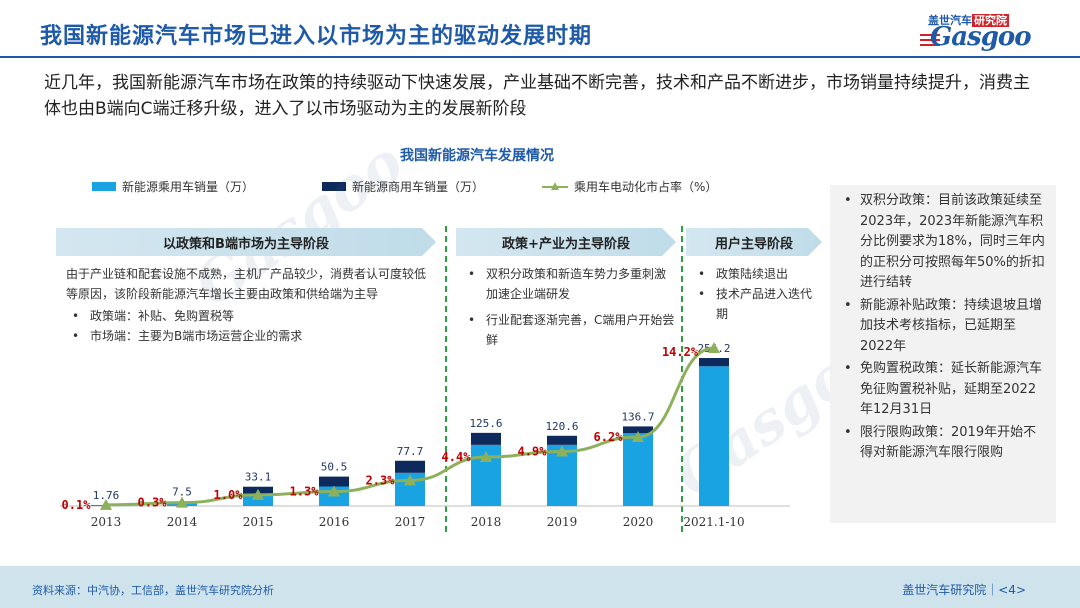 This screenshot has height=608, width=1080. Describe the element at coordinates (569, 330) in the screenshot. I see `phase-2-bullet: 行业配套逐渐完善，C端用户开始尝鲜` at that location.